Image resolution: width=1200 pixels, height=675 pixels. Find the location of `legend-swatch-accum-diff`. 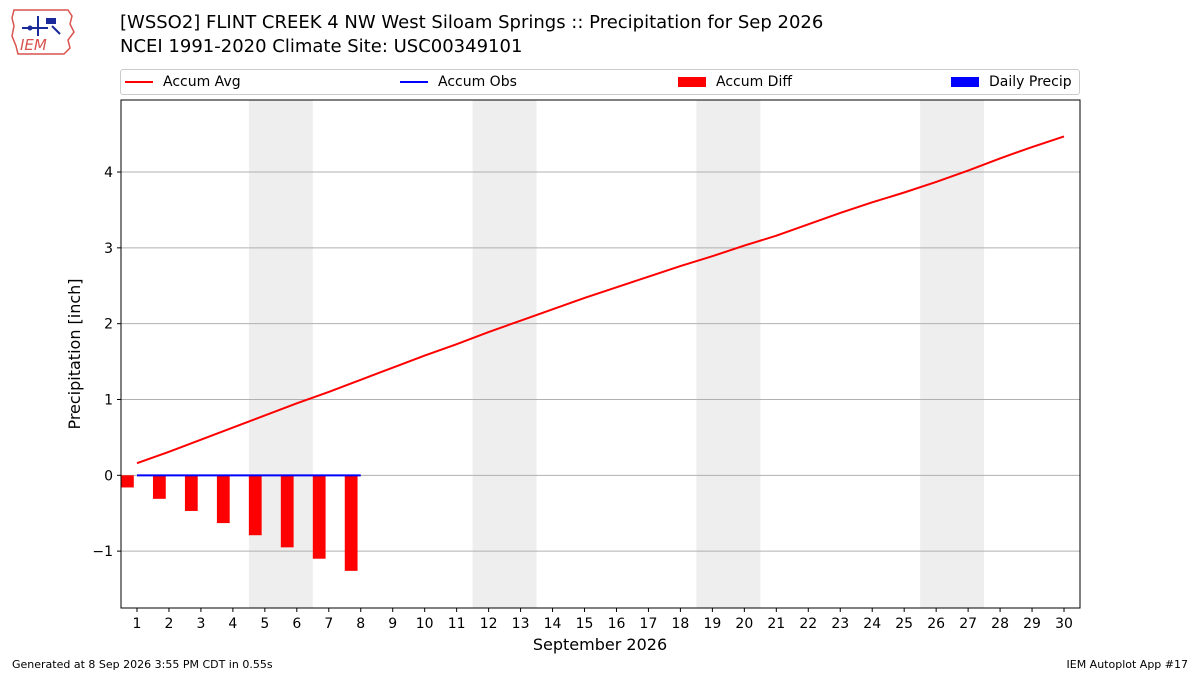

legend-swatch-accum-diff is located at coordinates (692, 82).